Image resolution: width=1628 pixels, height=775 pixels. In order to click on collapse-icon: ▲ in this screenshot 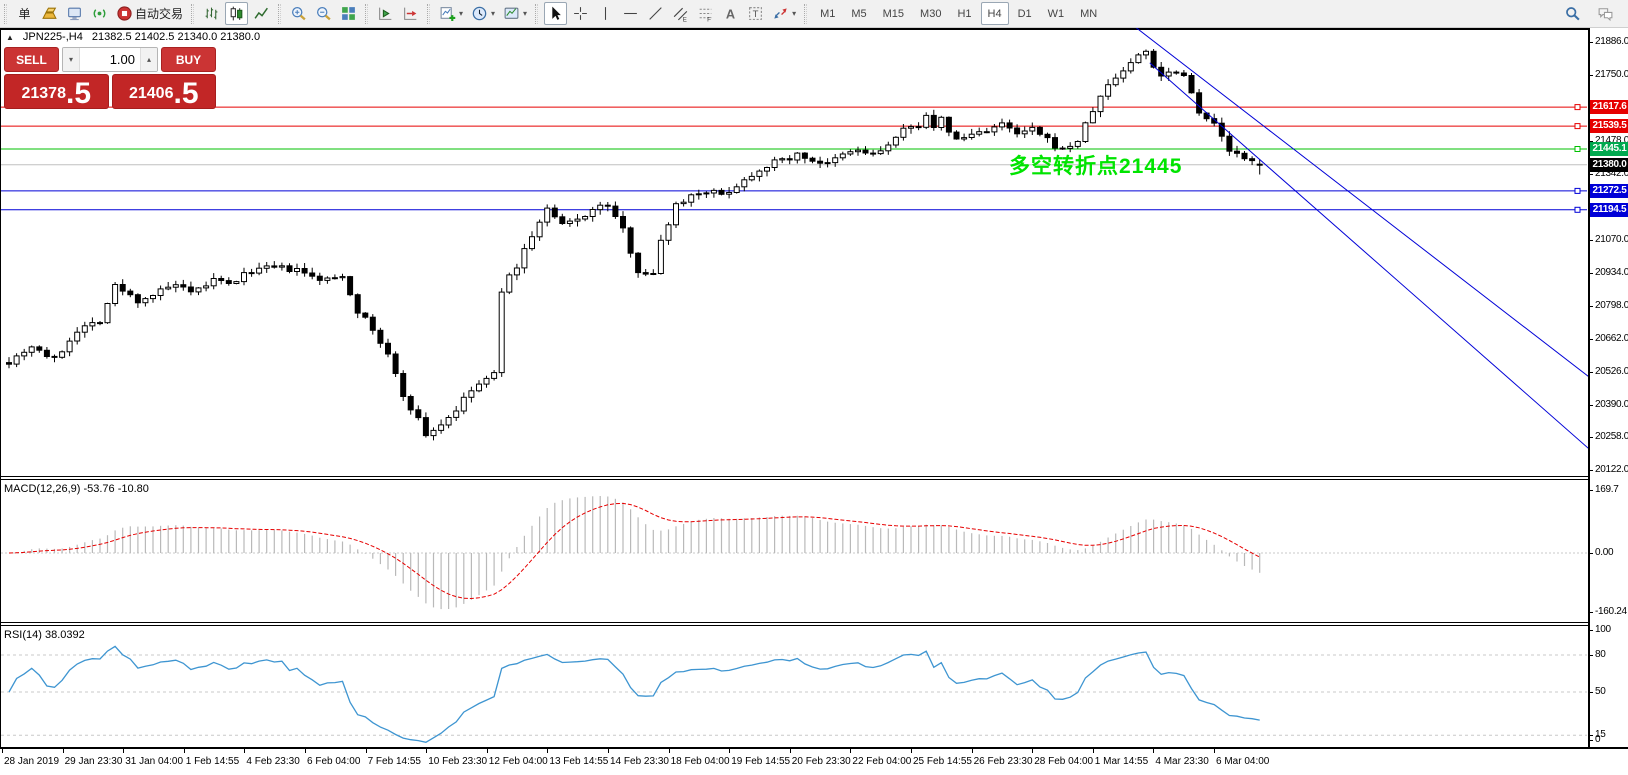, I will do `click(10, 37)`.